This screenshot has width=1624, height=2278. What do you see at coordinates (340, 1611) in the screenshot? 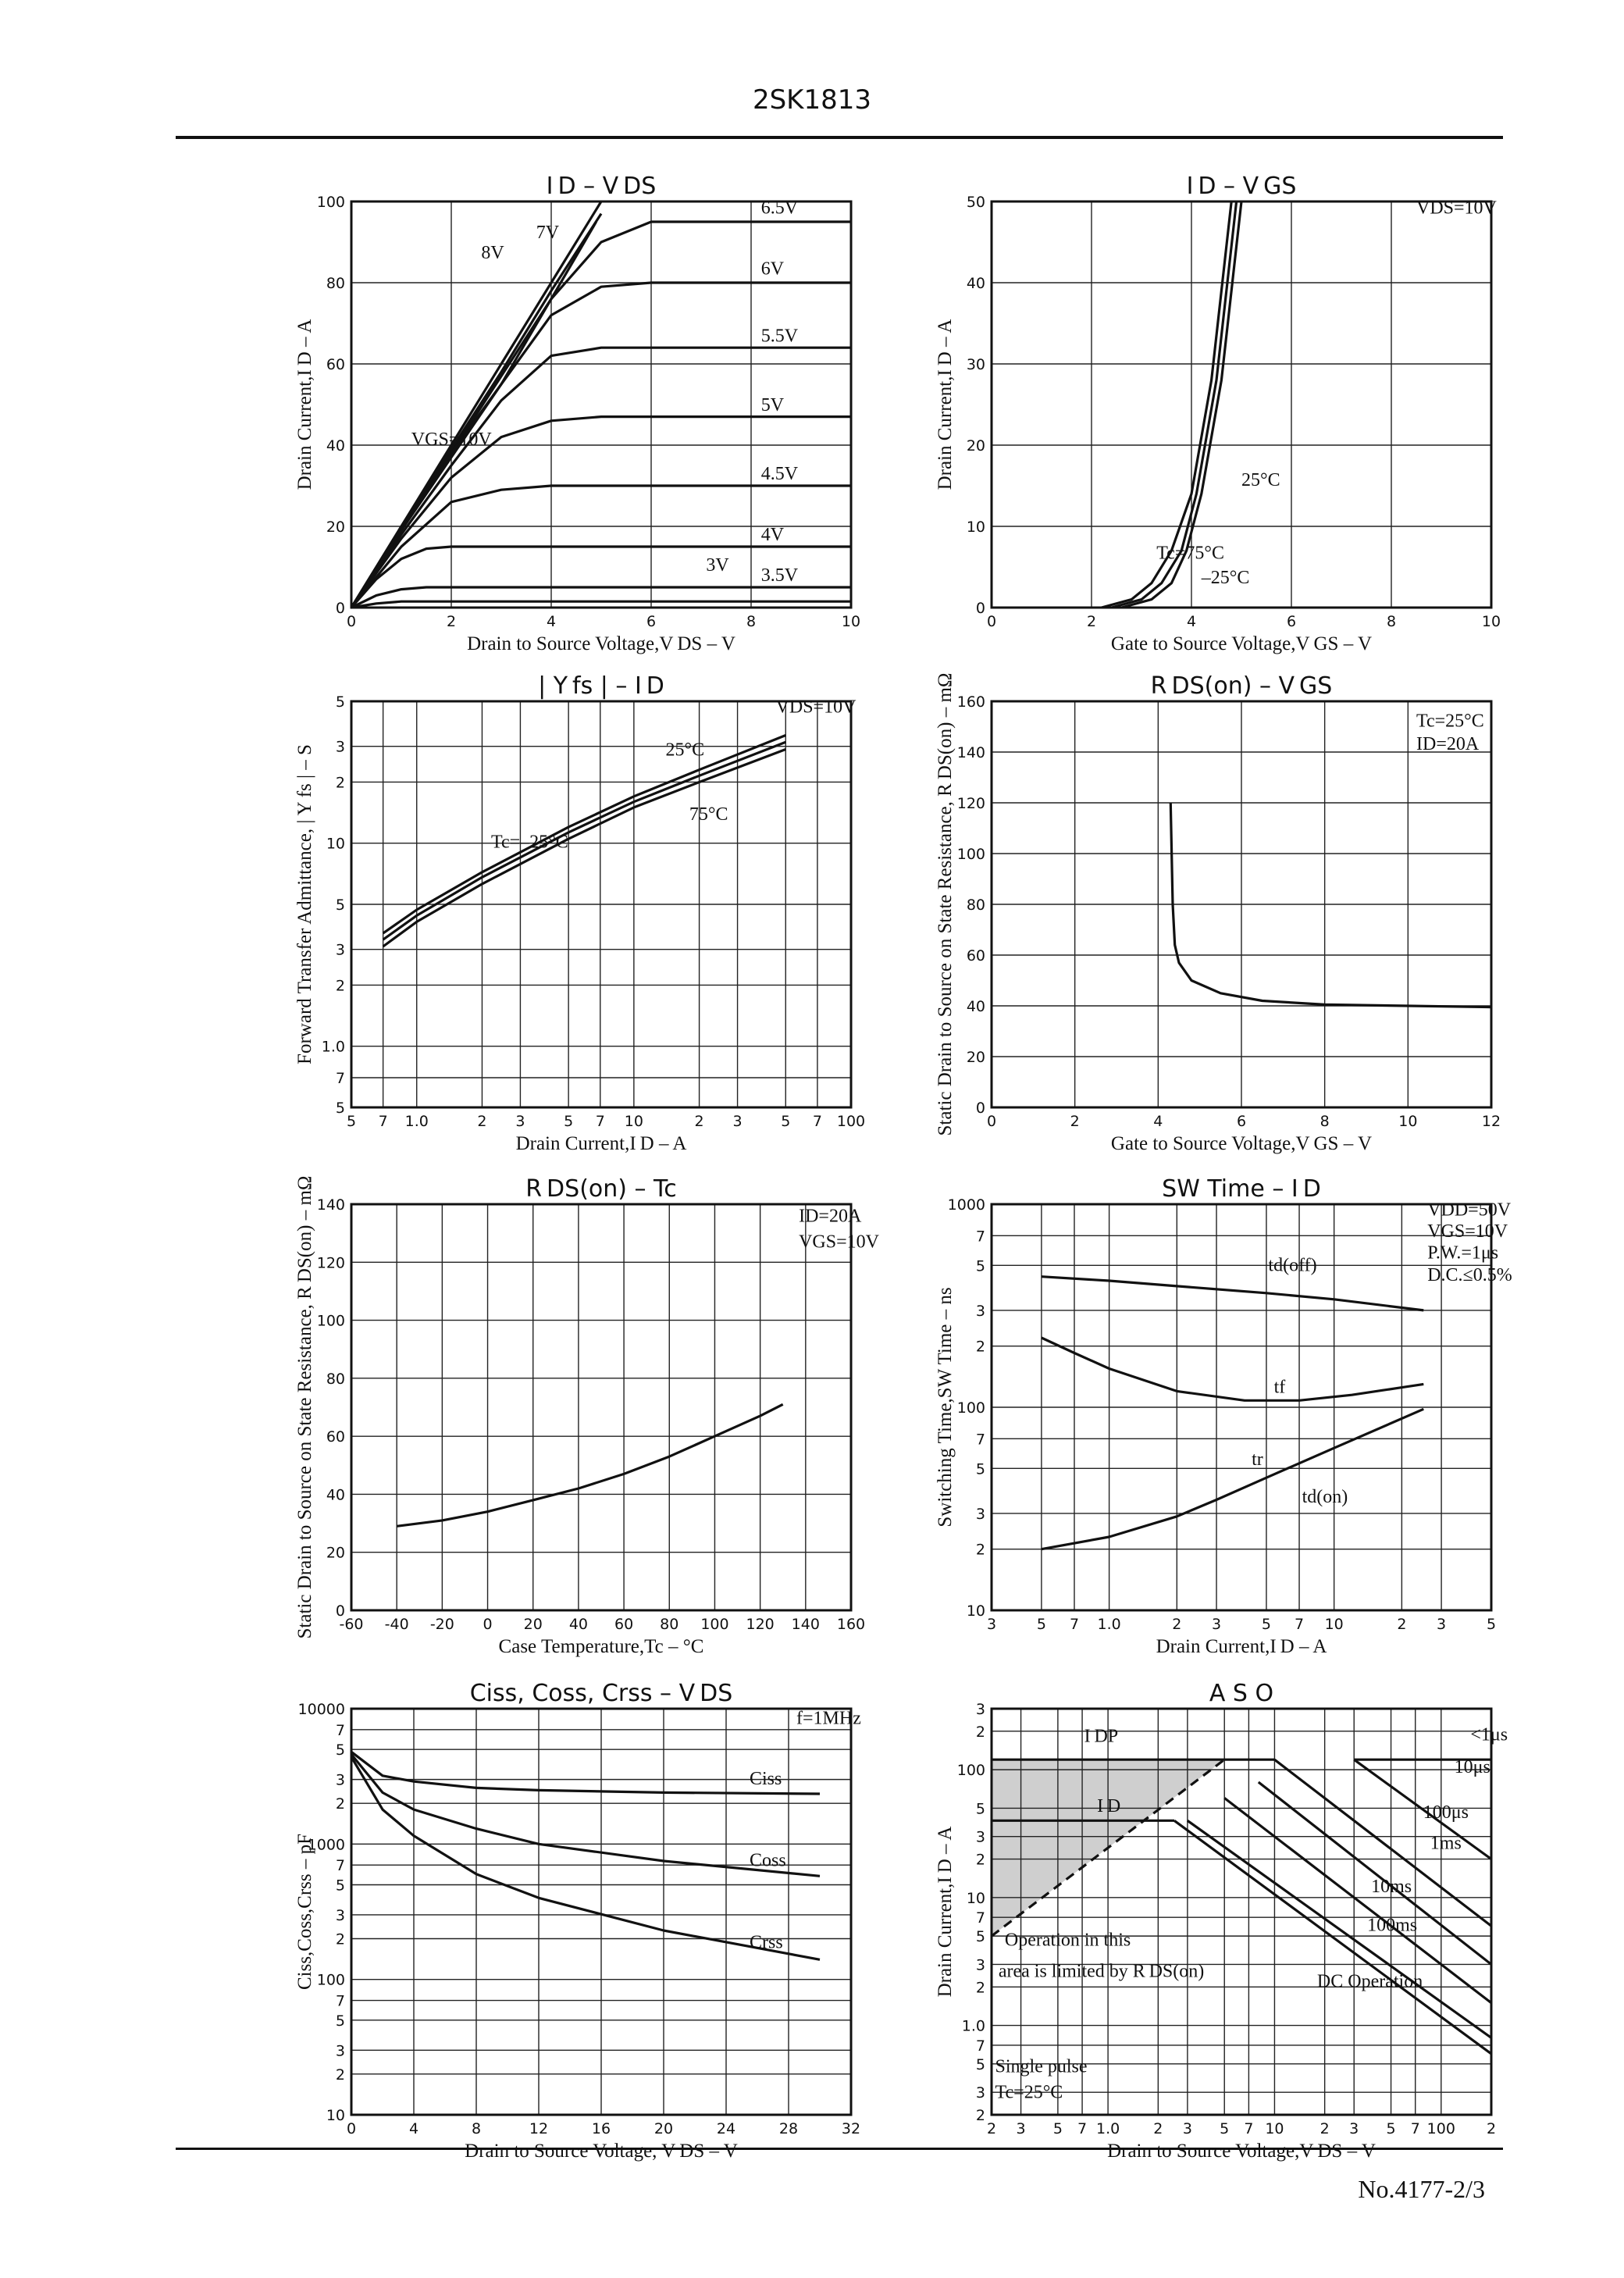
I see `y-tick-label: 0` at bounding box center [340, 1611].